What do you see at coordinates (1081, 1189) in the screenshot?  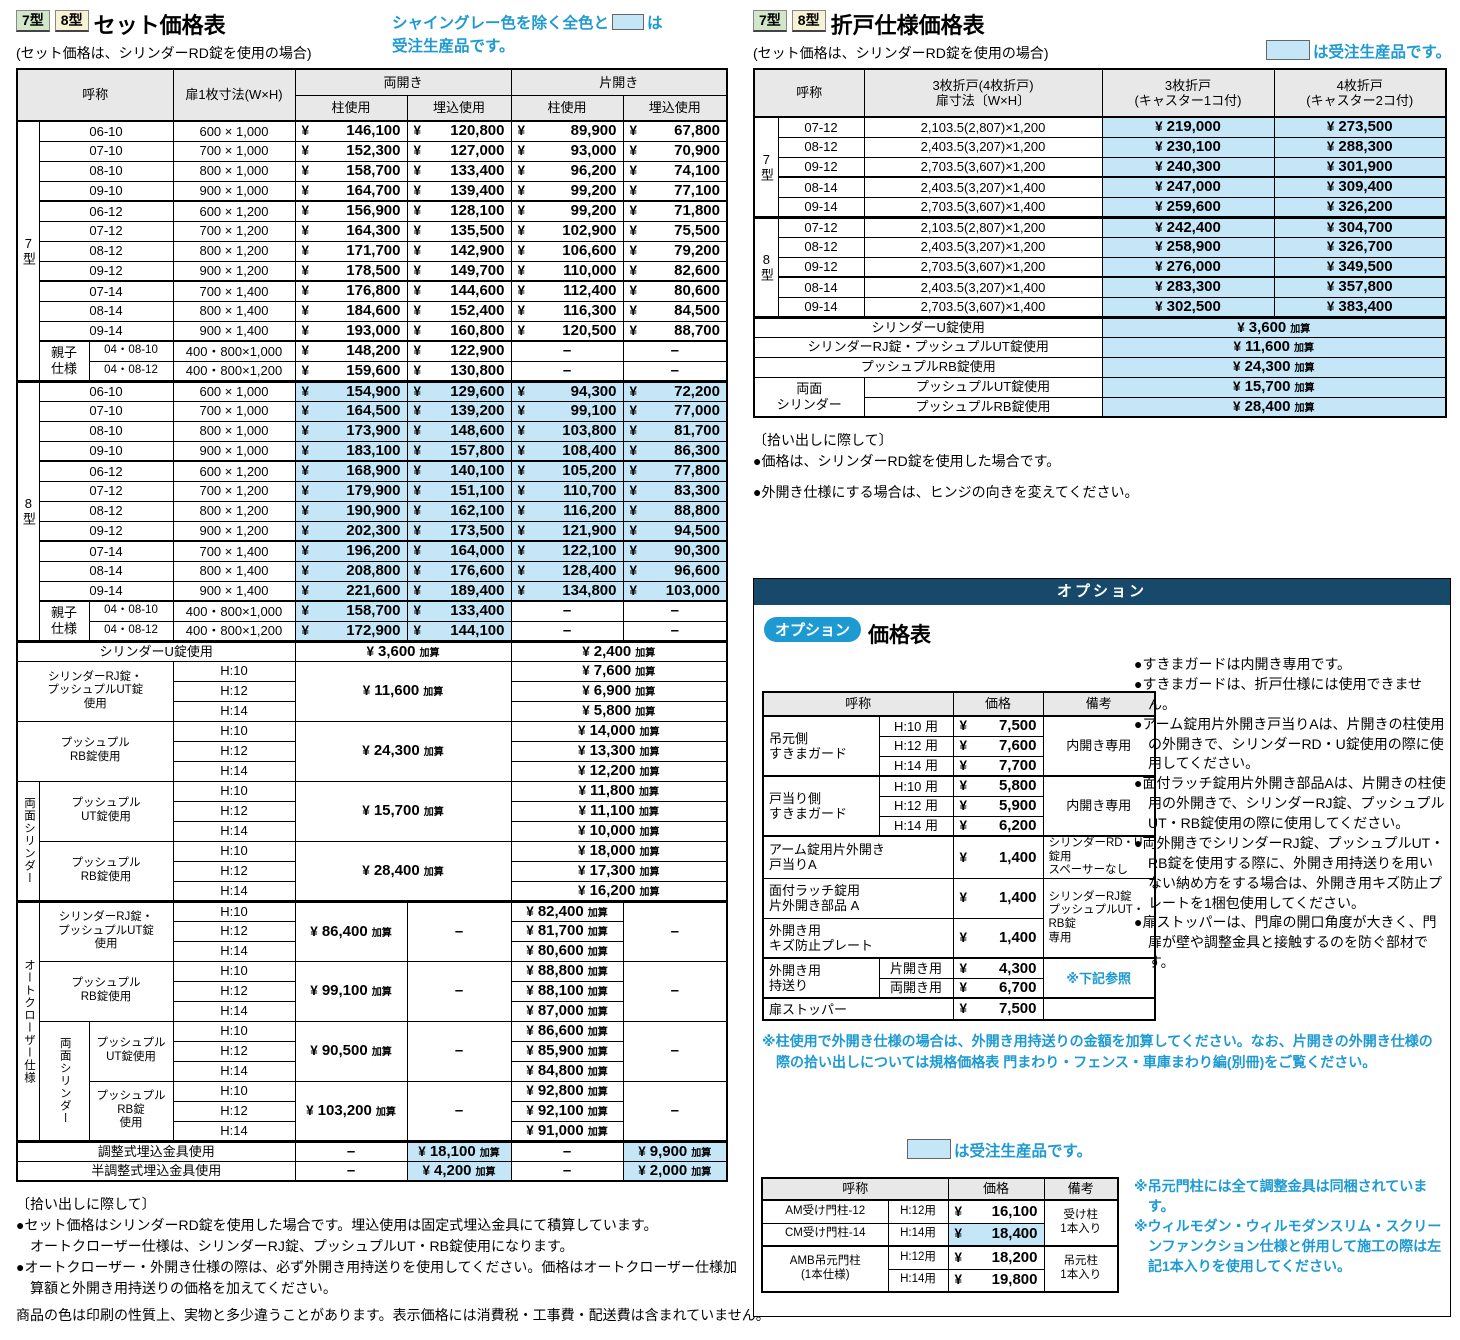 I see `table-cell: 備考` at bounding box center [1081, 1189].